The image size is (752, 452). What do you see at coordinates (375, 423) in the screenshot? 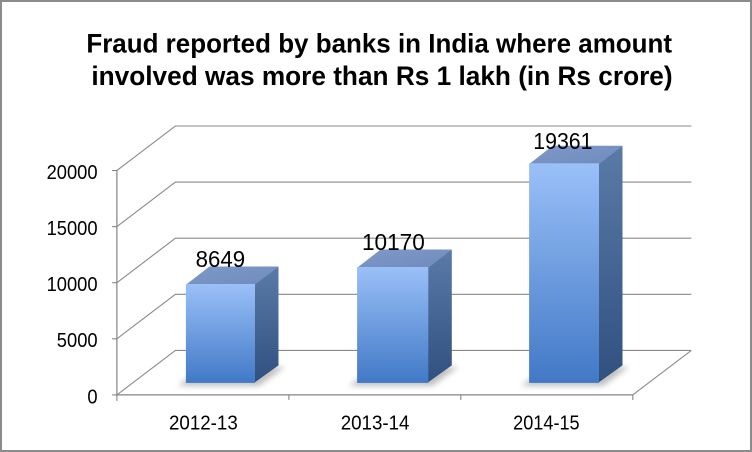
I see `svg-text: 2013-14` at bounding box center [375, 423].